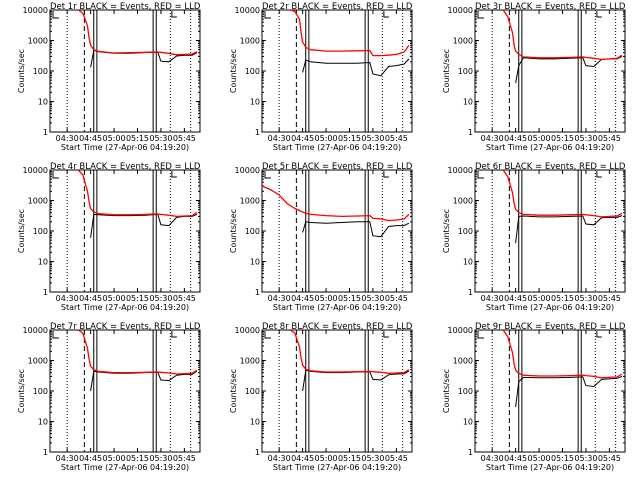 Image resolution: width=640 pixels, height=480 pixels. What do you see at coordinates (550, 327) in the screenshot?
I see `panel-title: Det 9r BLACK = Events, RED = LLD` at bounding box center [550, 327].